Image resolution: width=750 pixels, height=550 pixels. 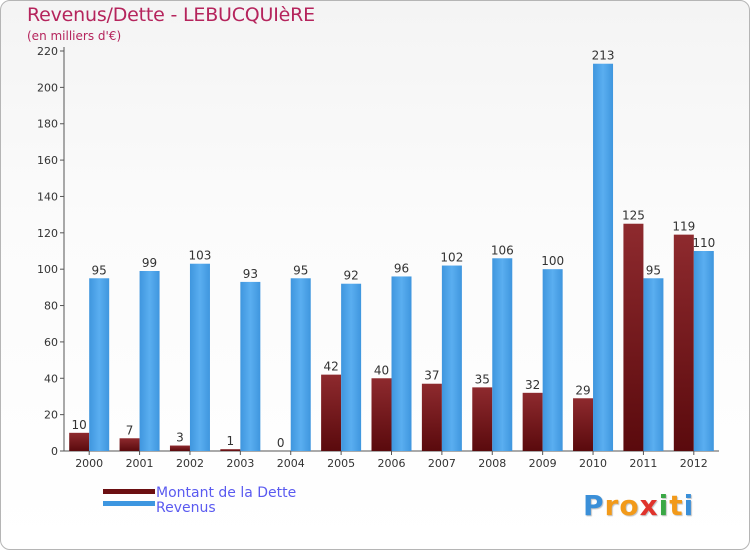 What do you see at coordinates (676, 505) in the screenshot?
I see `logo-letter: t` at bounding box center [676, 505].